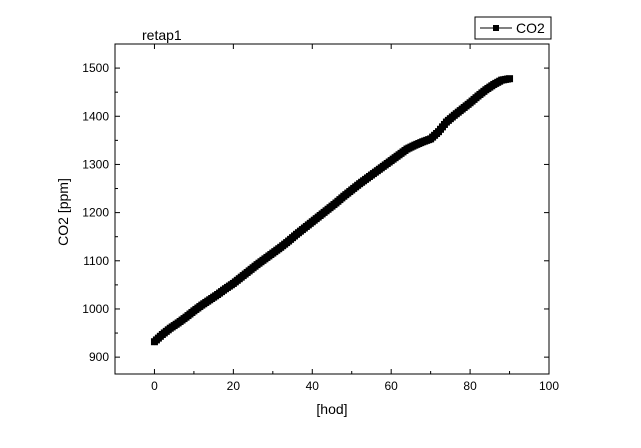 This screenshot has width=641, height=448. Describe the element at coordinates (313, 386) in the screenshot. I see `x-tick-label: 40` at that location.